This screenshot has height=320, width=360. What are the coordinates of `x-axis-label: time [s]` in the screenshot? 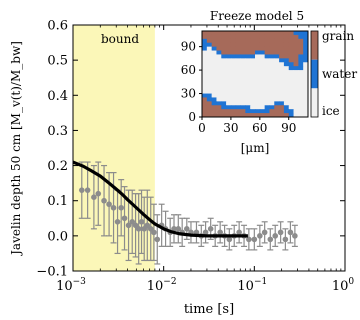 It's located at (209, 309).